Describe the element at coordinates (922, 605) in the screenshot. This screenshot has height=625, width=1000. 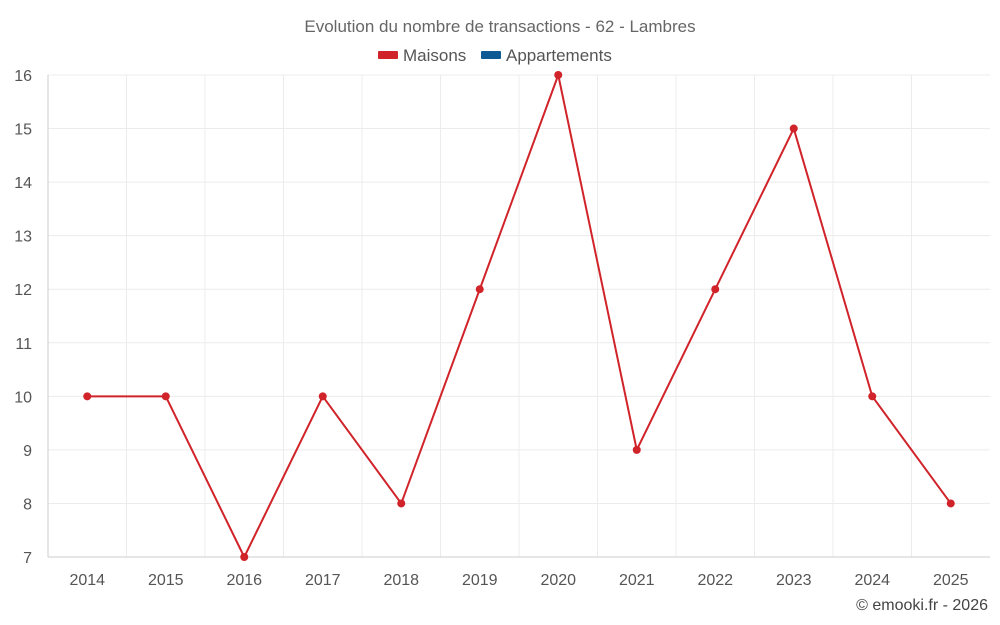
I see `credit-text: © emooki.fr - 2026` at that location.